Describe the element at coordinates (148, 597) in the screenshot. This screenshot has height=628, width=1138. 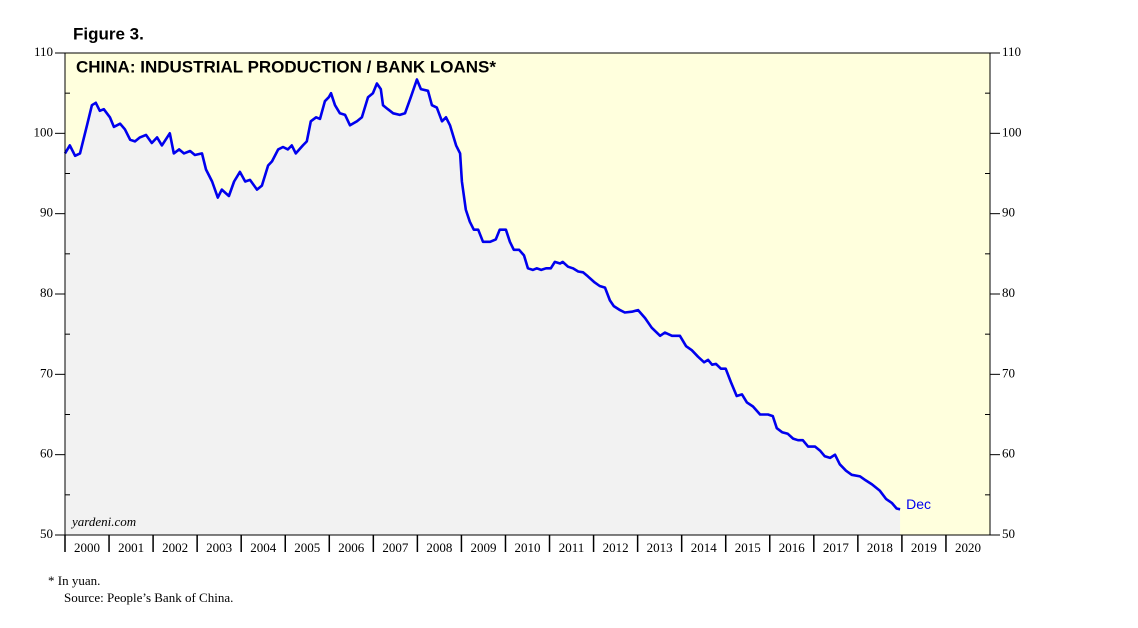
I see `footnote: Source: People’s Bank of China.` at that location.